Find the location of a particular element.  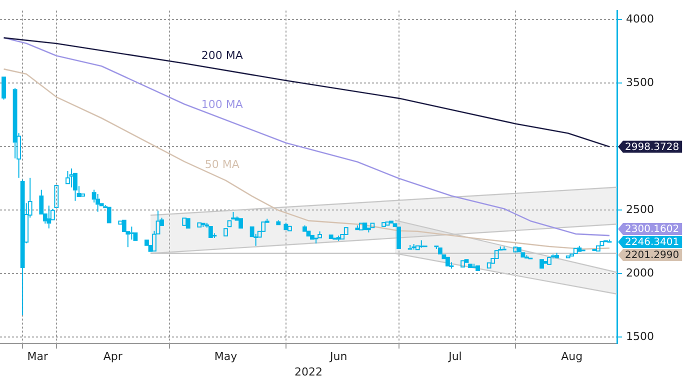

y-tick-label: 2500 is located at coordinates (640, 209).